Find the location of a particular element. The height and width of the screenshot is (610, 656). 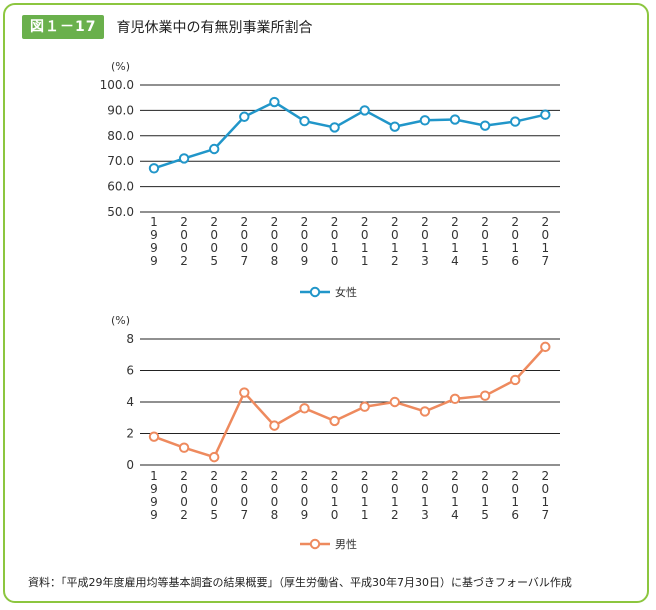

y-tick-label: 80.0 is located at coordinates (120, 136).